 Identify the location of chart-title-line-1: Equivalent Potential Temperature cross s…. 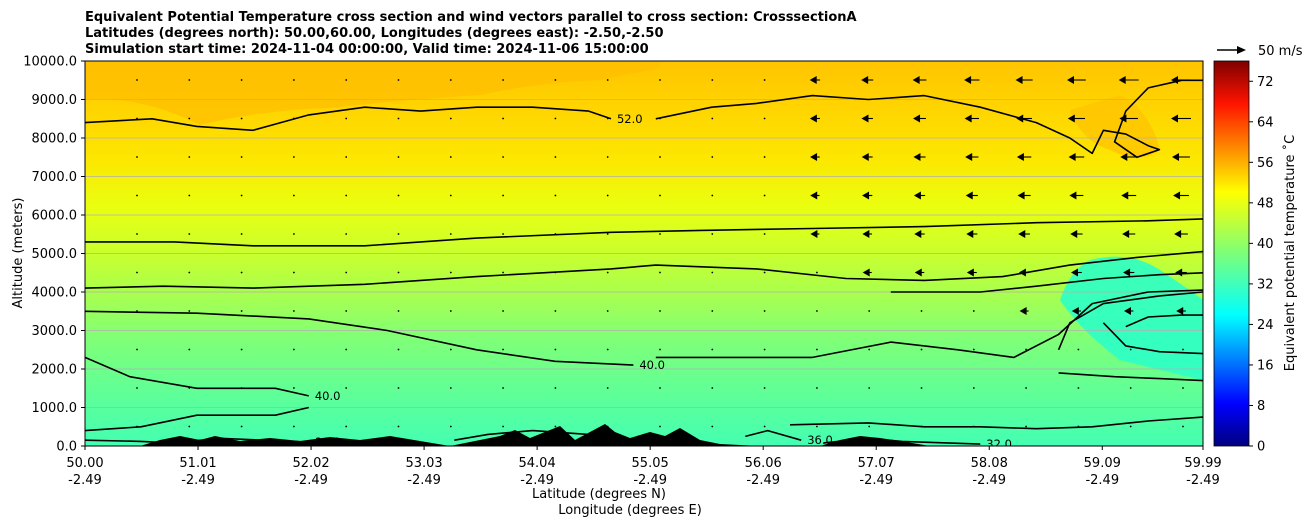
(471, 17).